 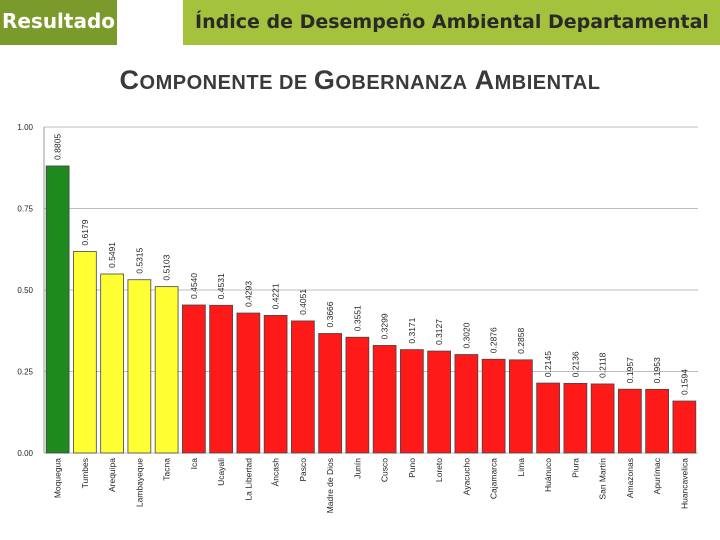 What do you see at coordinates (494, 340) in the screenshot?
I see `data-label: 0.2876` at bounding box center [494, 340].